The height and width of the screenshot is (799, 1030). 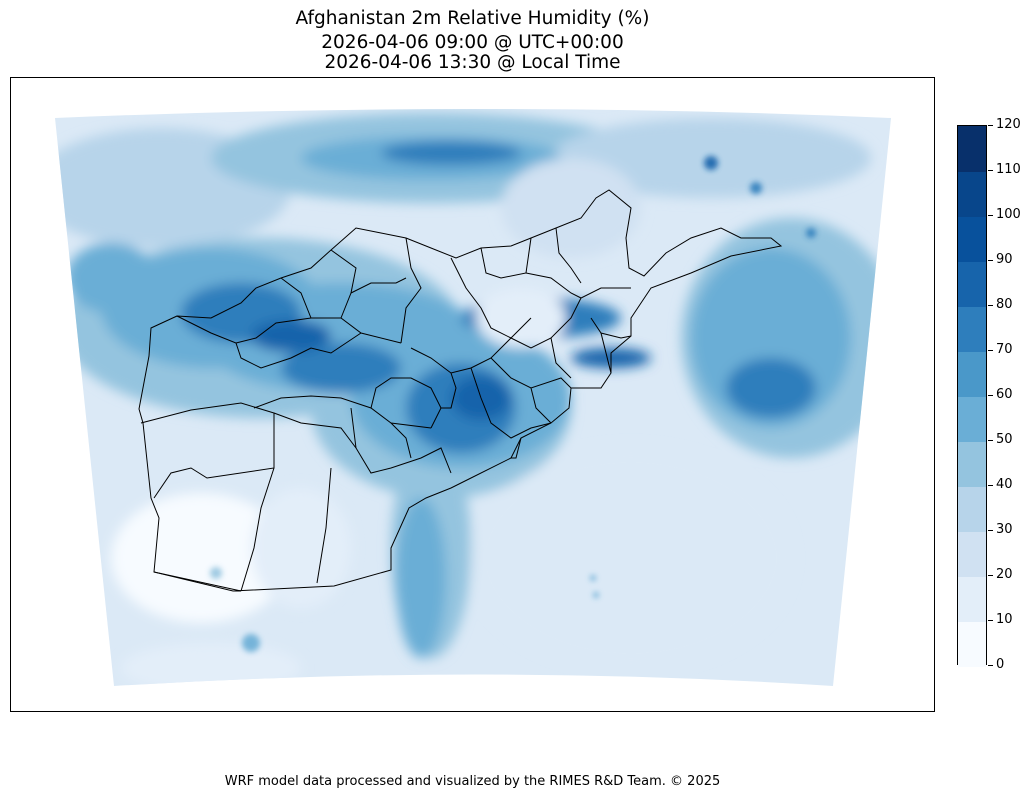 I want to click on colorbar-tick-label: 100, so click(x=1008, y=214).